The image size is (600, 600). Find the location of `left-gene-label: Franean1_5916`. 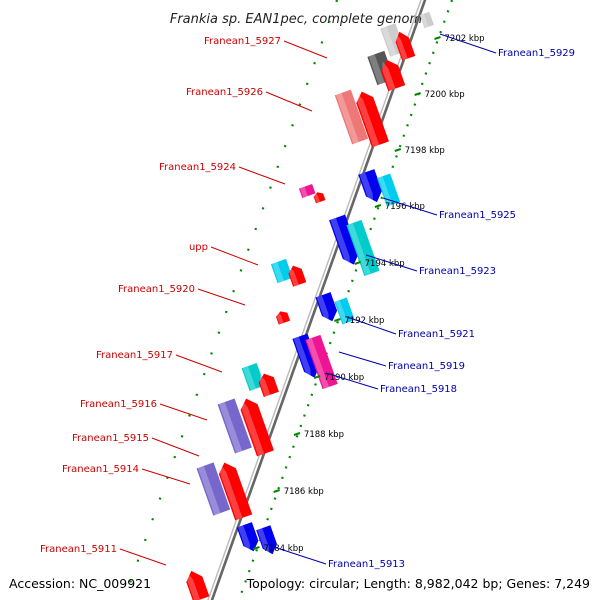

left-gene-label: Franean1_5916 is located at coordinates (118, 404).